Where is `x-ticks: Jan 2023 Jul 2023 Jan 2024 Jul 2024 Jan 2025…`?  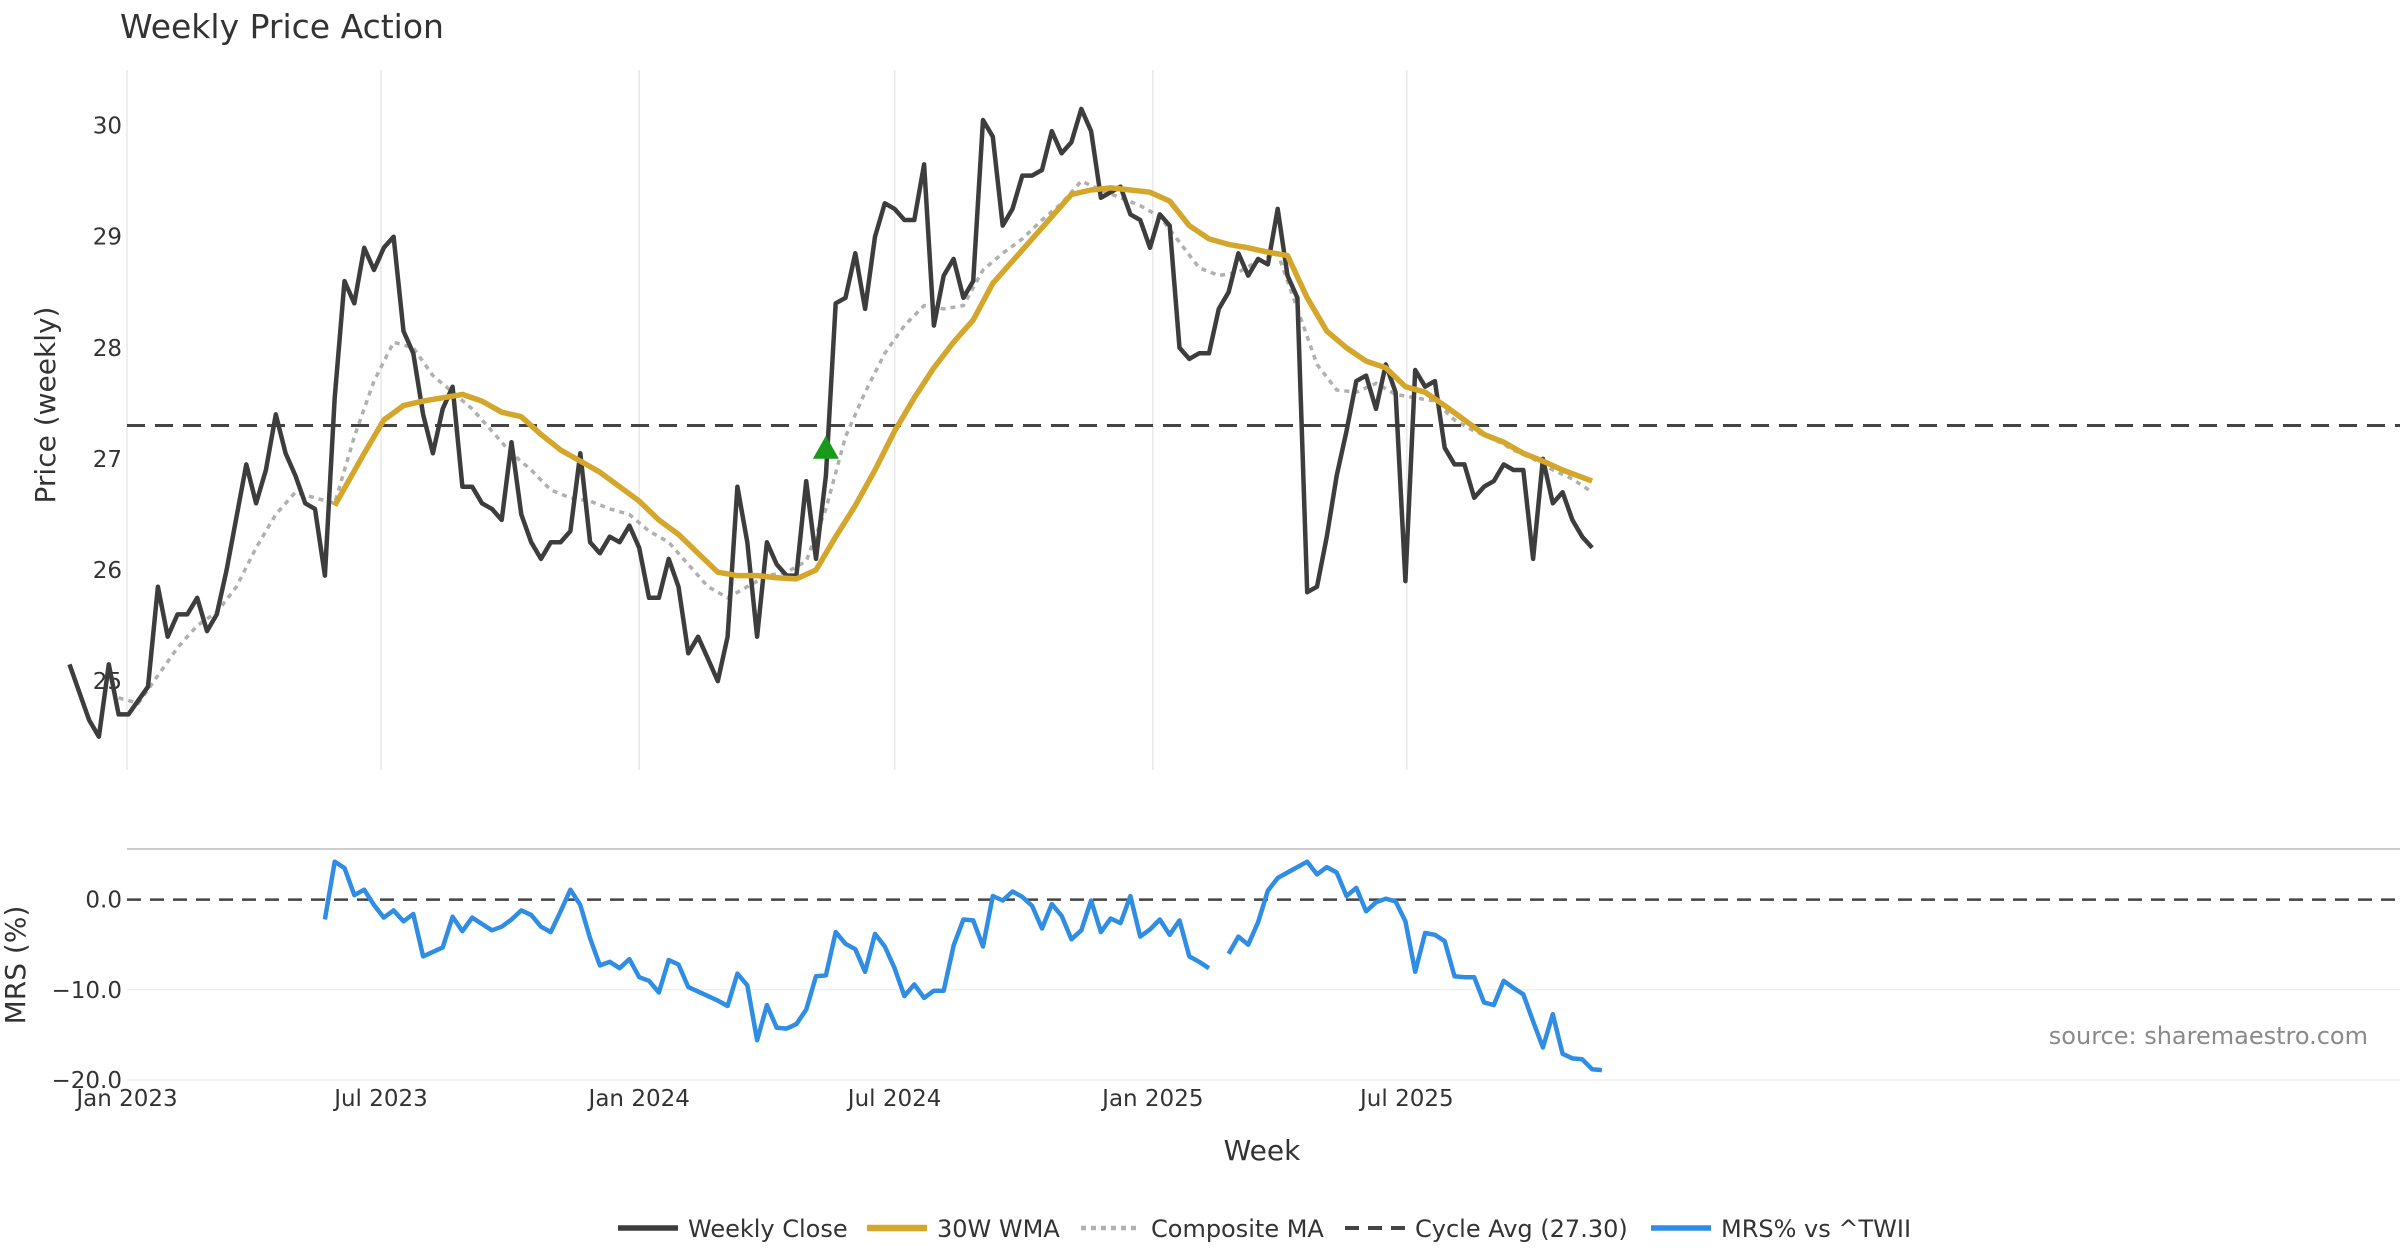
x-ticks: Jan 2023 Jul 2023 Jan 2024 Jul 2024 Jan 2025… is located at coordinates (763, 1099).